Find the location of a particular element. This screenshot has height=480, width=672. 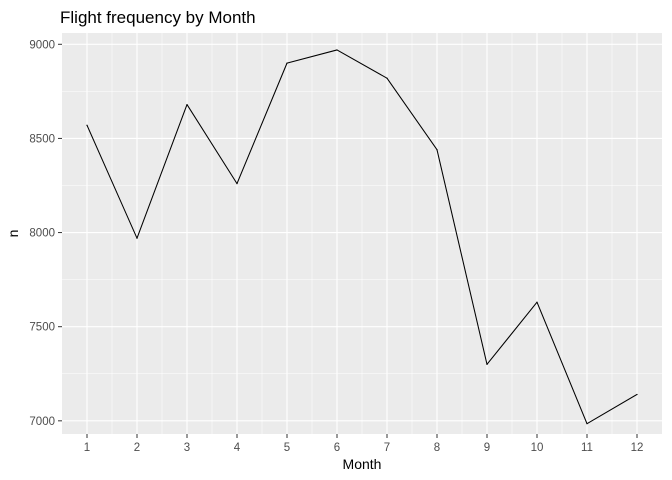

y-tick-label: 8500 is located at coordinates (42, 139).